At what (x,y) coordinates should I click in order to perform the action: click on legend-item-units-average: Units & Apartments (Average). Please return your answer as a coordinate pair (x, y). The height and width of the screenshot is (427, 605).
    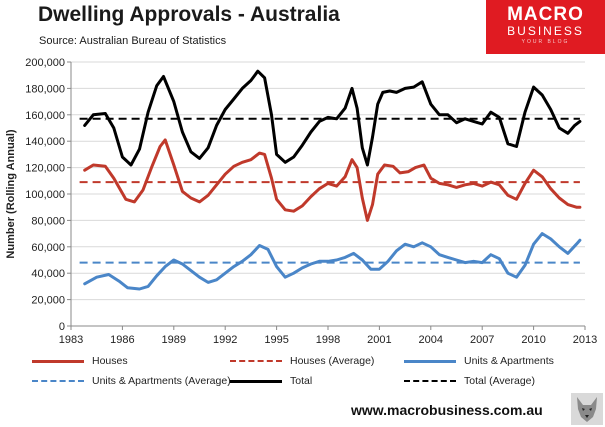
    Looking at the image, I should click on (131, 381).